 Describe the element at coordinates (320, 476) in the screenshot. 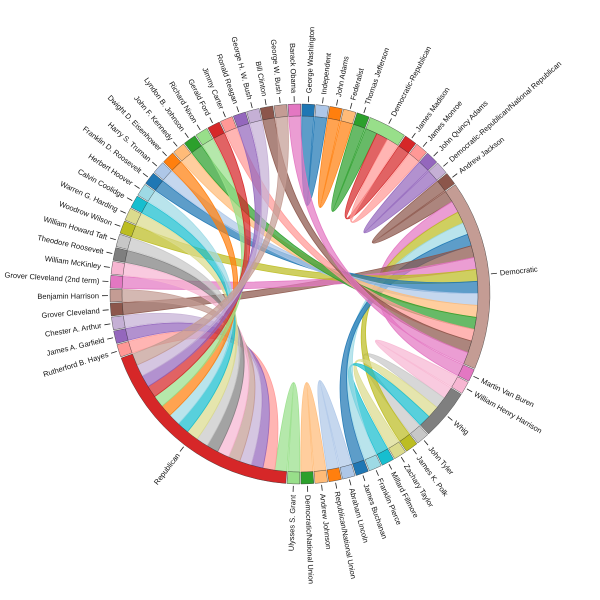

I see `arc-andrew-johnson` at that location.